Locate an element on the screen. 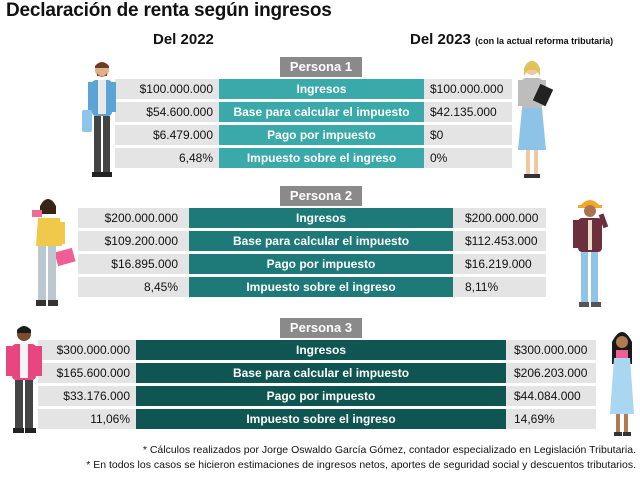 The image size is (640, 479). value-2022: $6.479.000 is located at coordinates (182, 135).